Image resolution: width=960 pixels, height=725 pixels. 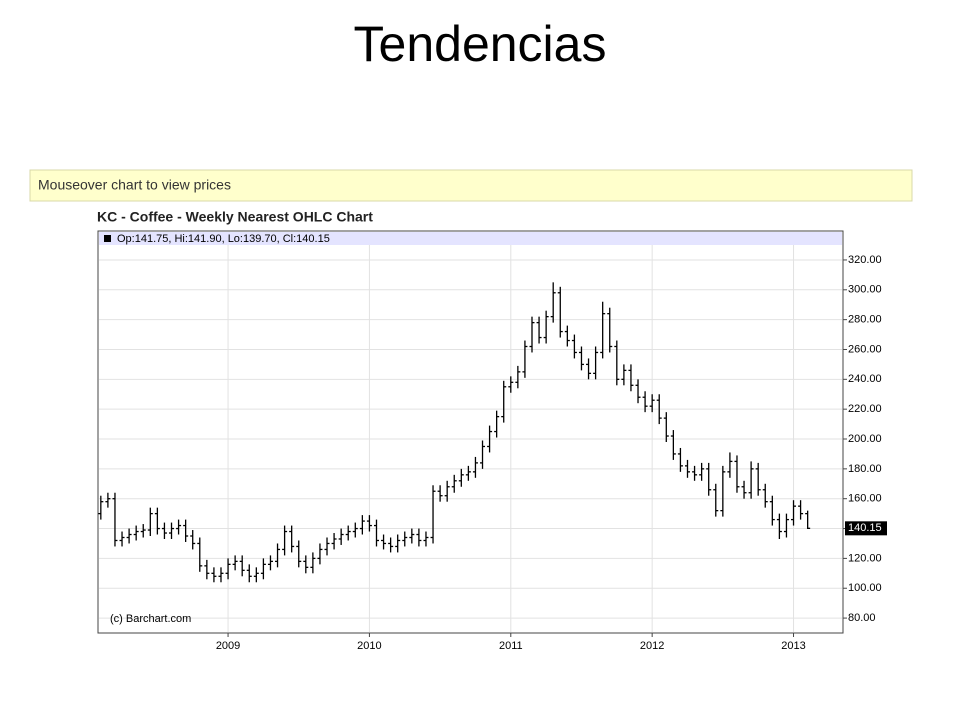 What do you see at coordinates (134, 185) in the screenshot?
I see `banner-text: Mouseover chart to view prices` at bounding box center [134, 185].